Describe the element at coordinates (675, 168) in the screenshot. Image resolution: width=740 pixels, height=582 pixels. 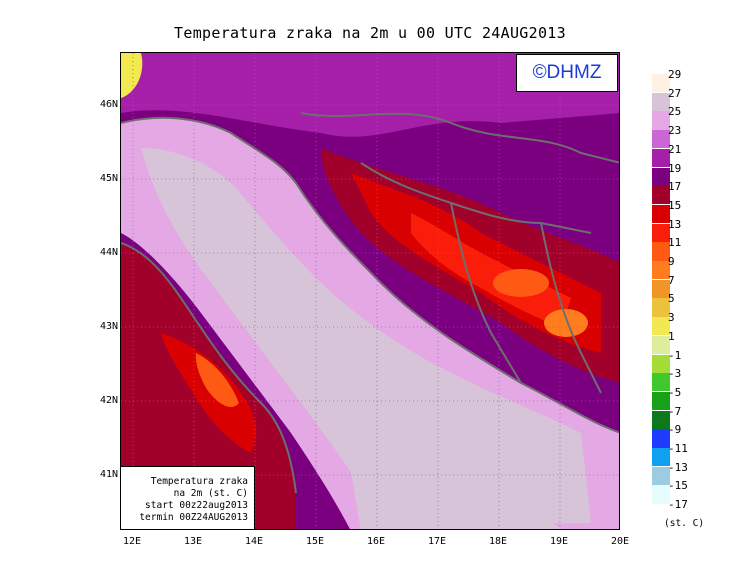
I see `legend-label: 19` at that location.